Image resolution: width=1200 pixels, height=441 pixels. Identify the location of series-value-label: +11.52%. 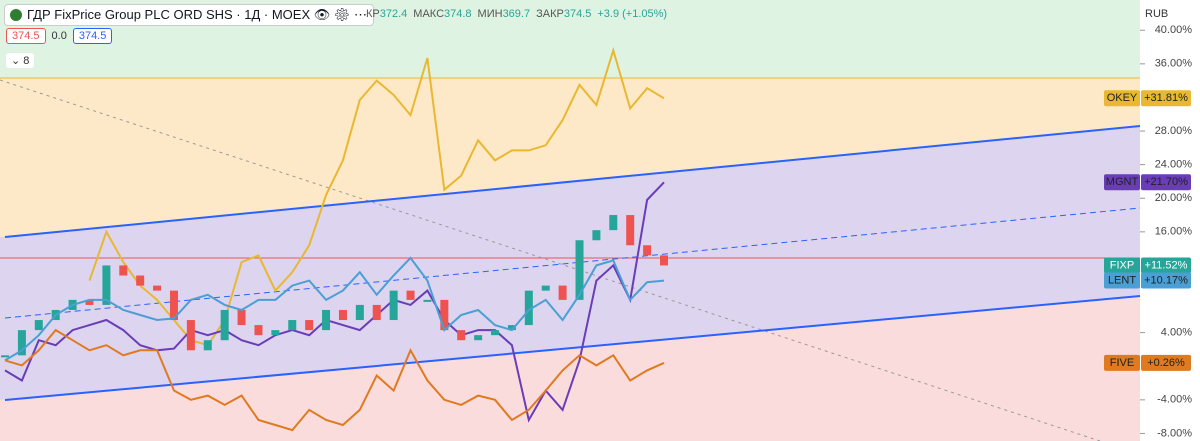
(1166, 265).